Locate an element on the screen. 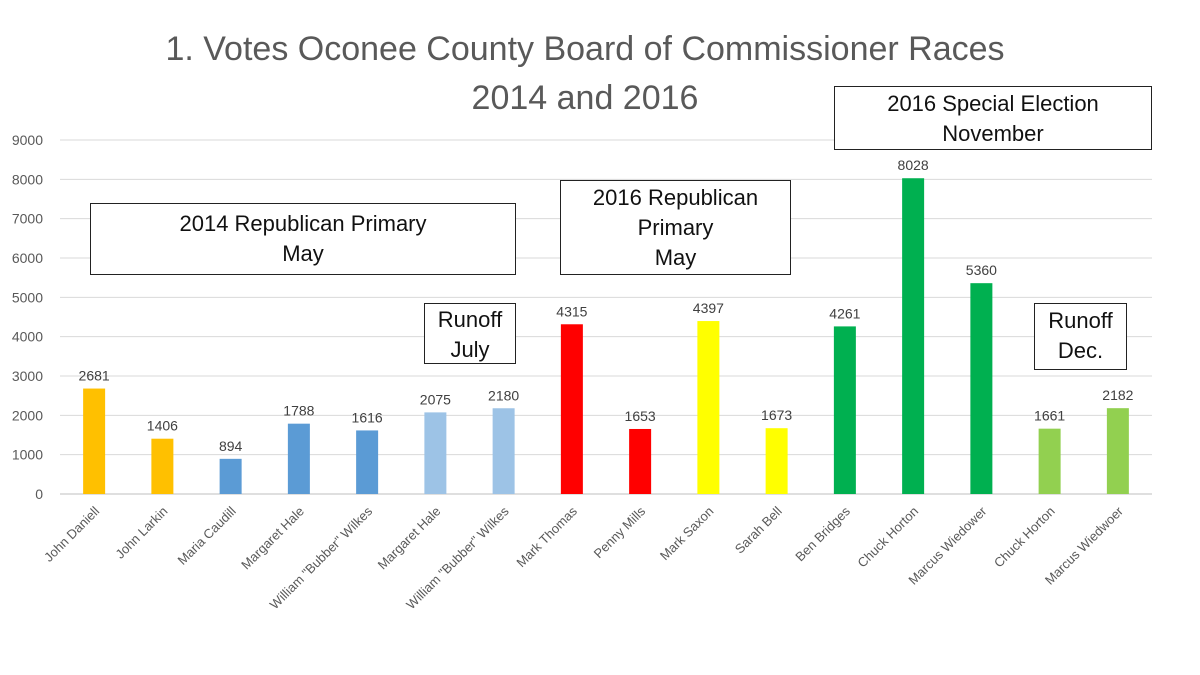 This screenshot has width=1200, height=675. data-label: 894 is located at coordinates (231, 446).